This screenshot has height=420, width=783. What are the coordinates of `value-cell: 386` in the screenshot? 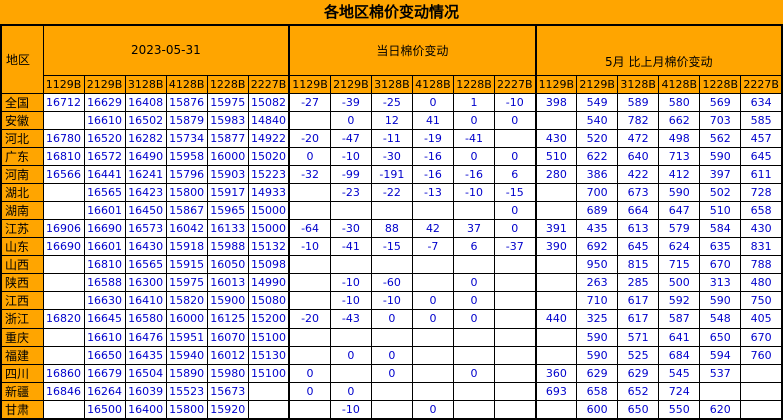 It's located at (597, 174).